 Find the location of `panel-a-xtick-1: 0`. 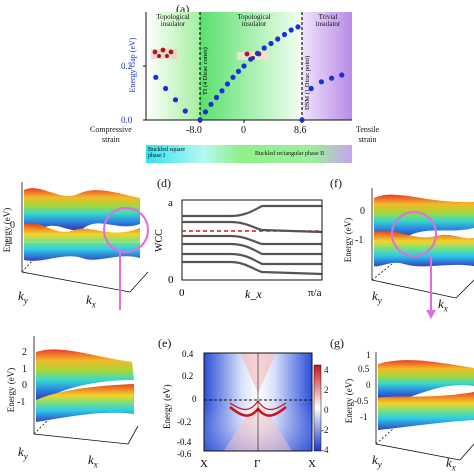

panel-a-xtick-1: 0 is located at coordinates (243, 130).